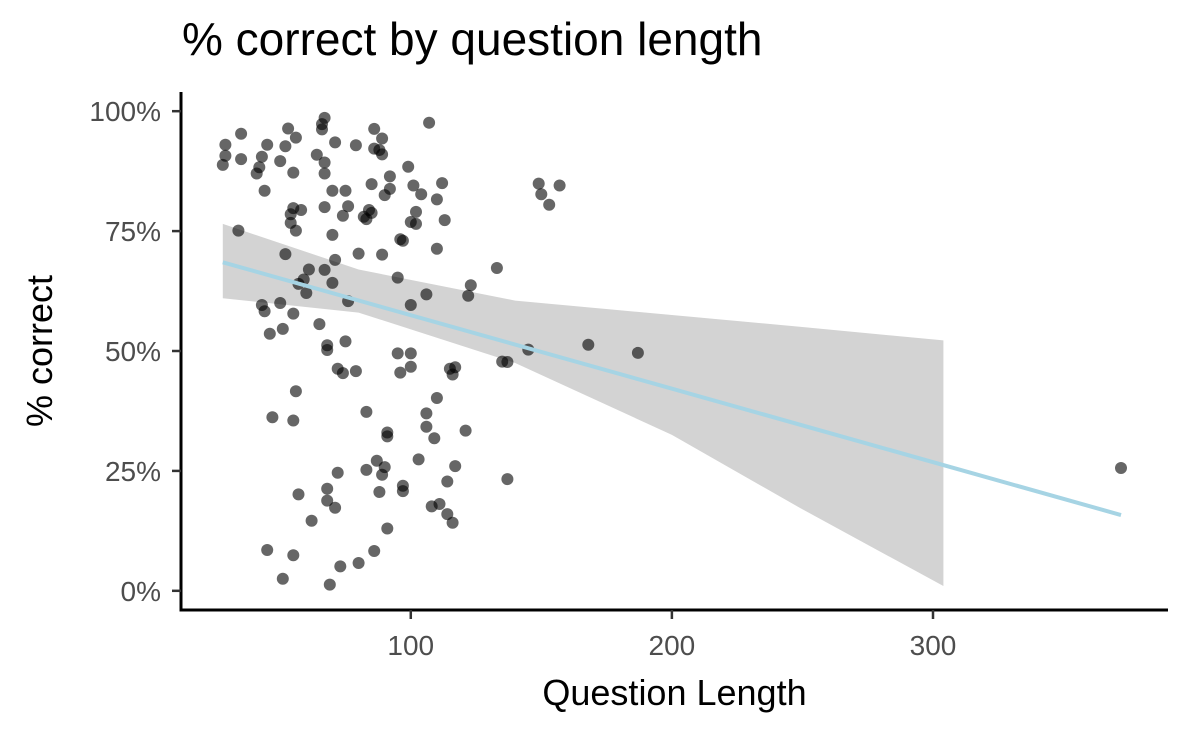 The image size is (1189, 735). Describe the element at coordinates (672, 645) in the screenshot. I see `x-tick-label: 200` at that location.